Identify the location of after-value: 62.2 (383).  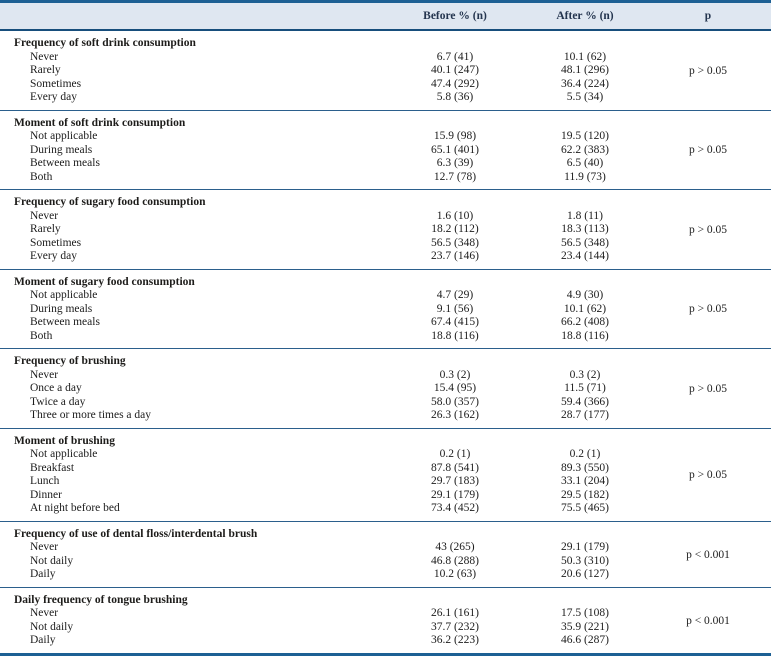
(585, 149).